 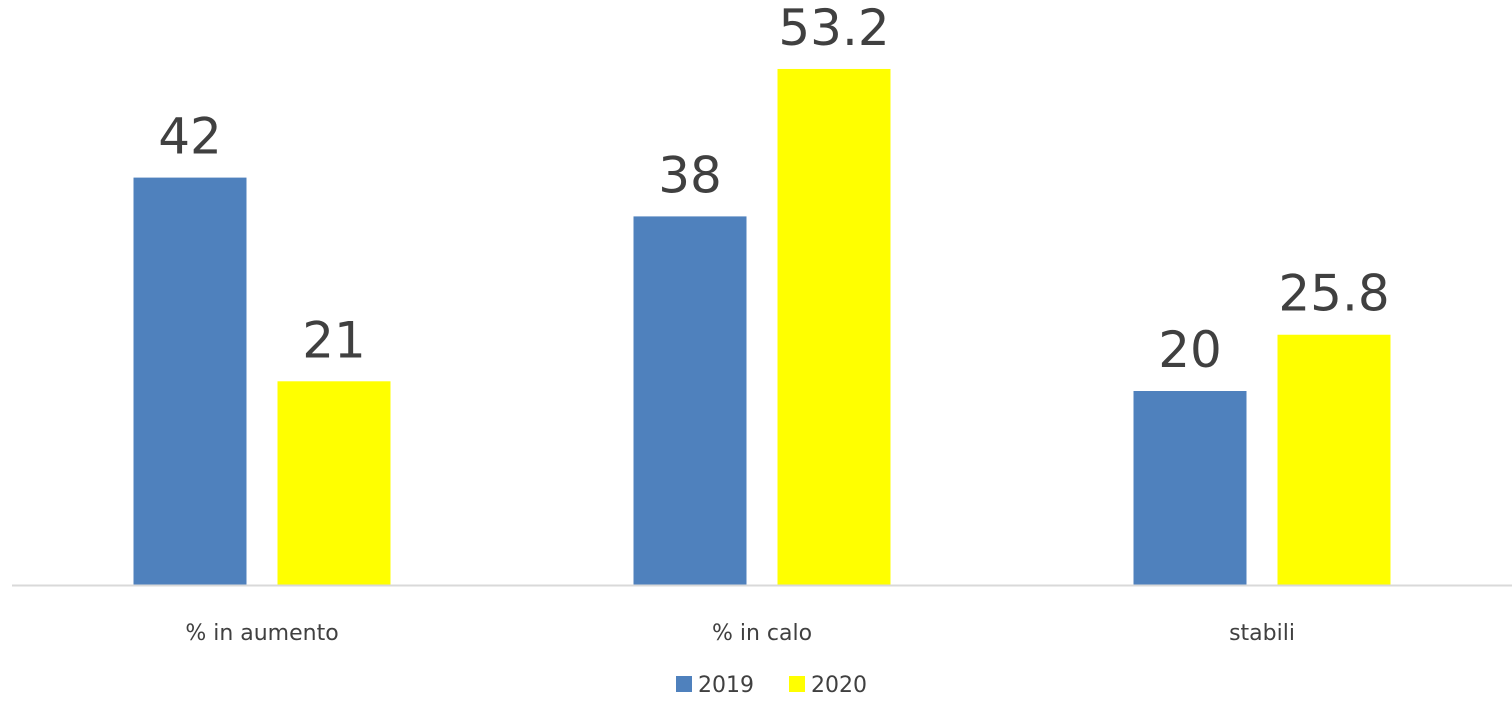 I want to click on bar-2020-in-calo, so click(x=834, y=326).